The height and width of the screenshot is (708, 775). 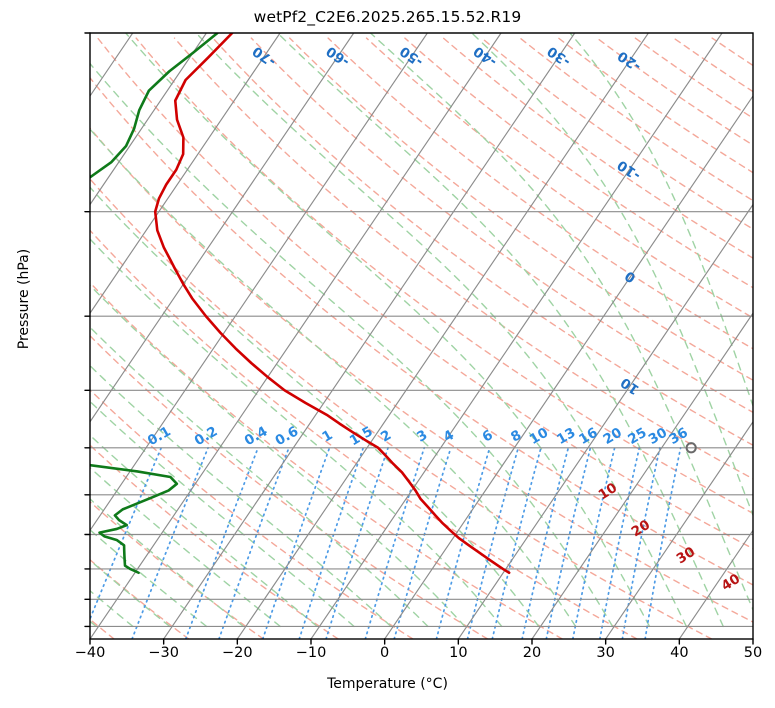 What do you see at coordinates (159, 436) in the screenshot?
I see `mixing-ratio-label: 0.1` at bounding box center [159, 436].